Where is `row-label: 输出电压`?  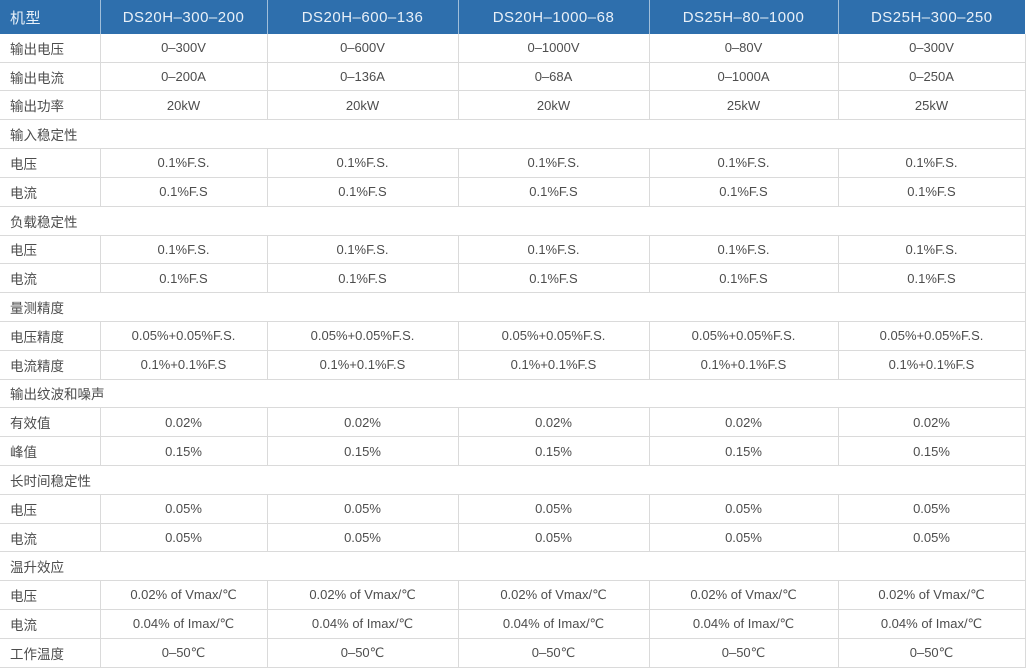
row-label: 输出电压 is located at coordinates (50, 48).